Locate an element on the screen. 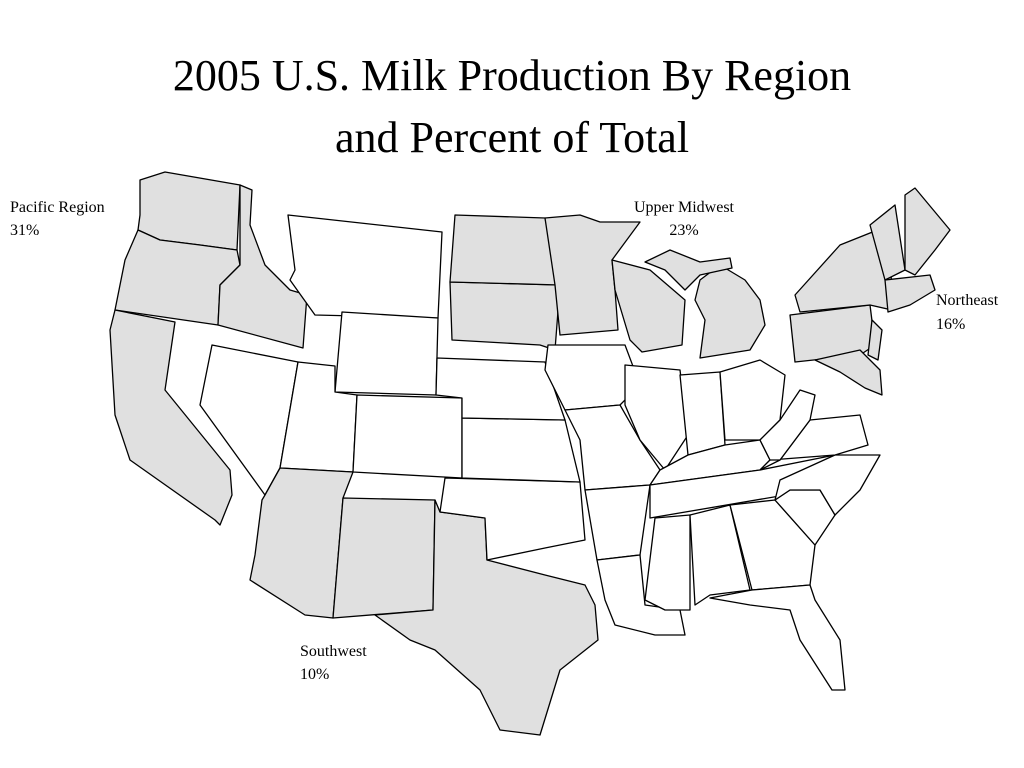  region-percent: 10% is located at coordinates (314, 674).